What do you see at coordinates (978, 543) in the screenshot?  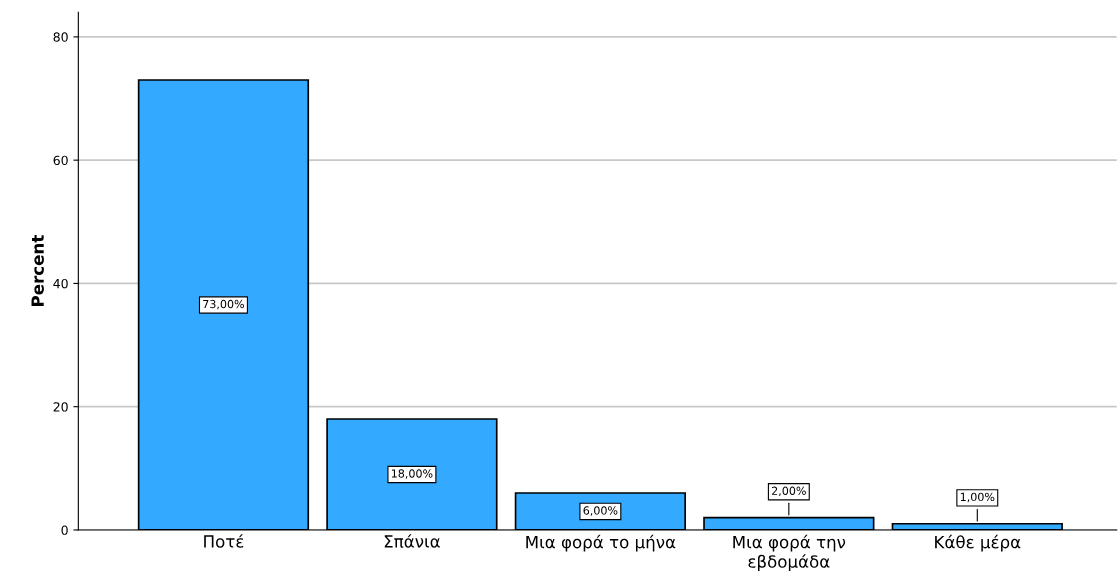 I see `x-tick-label: Κάθε μέρα` at bounding box center [978, 543].